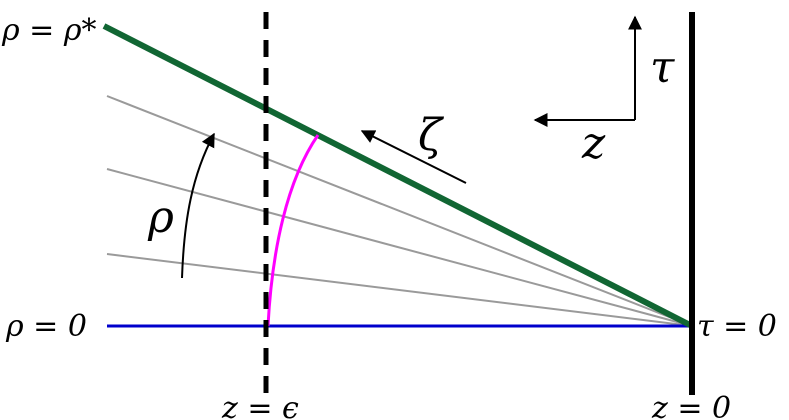  Describe the element at coordinates (691, 405) in the screenshot. I see `label-z-zero: z = 0` at that location.